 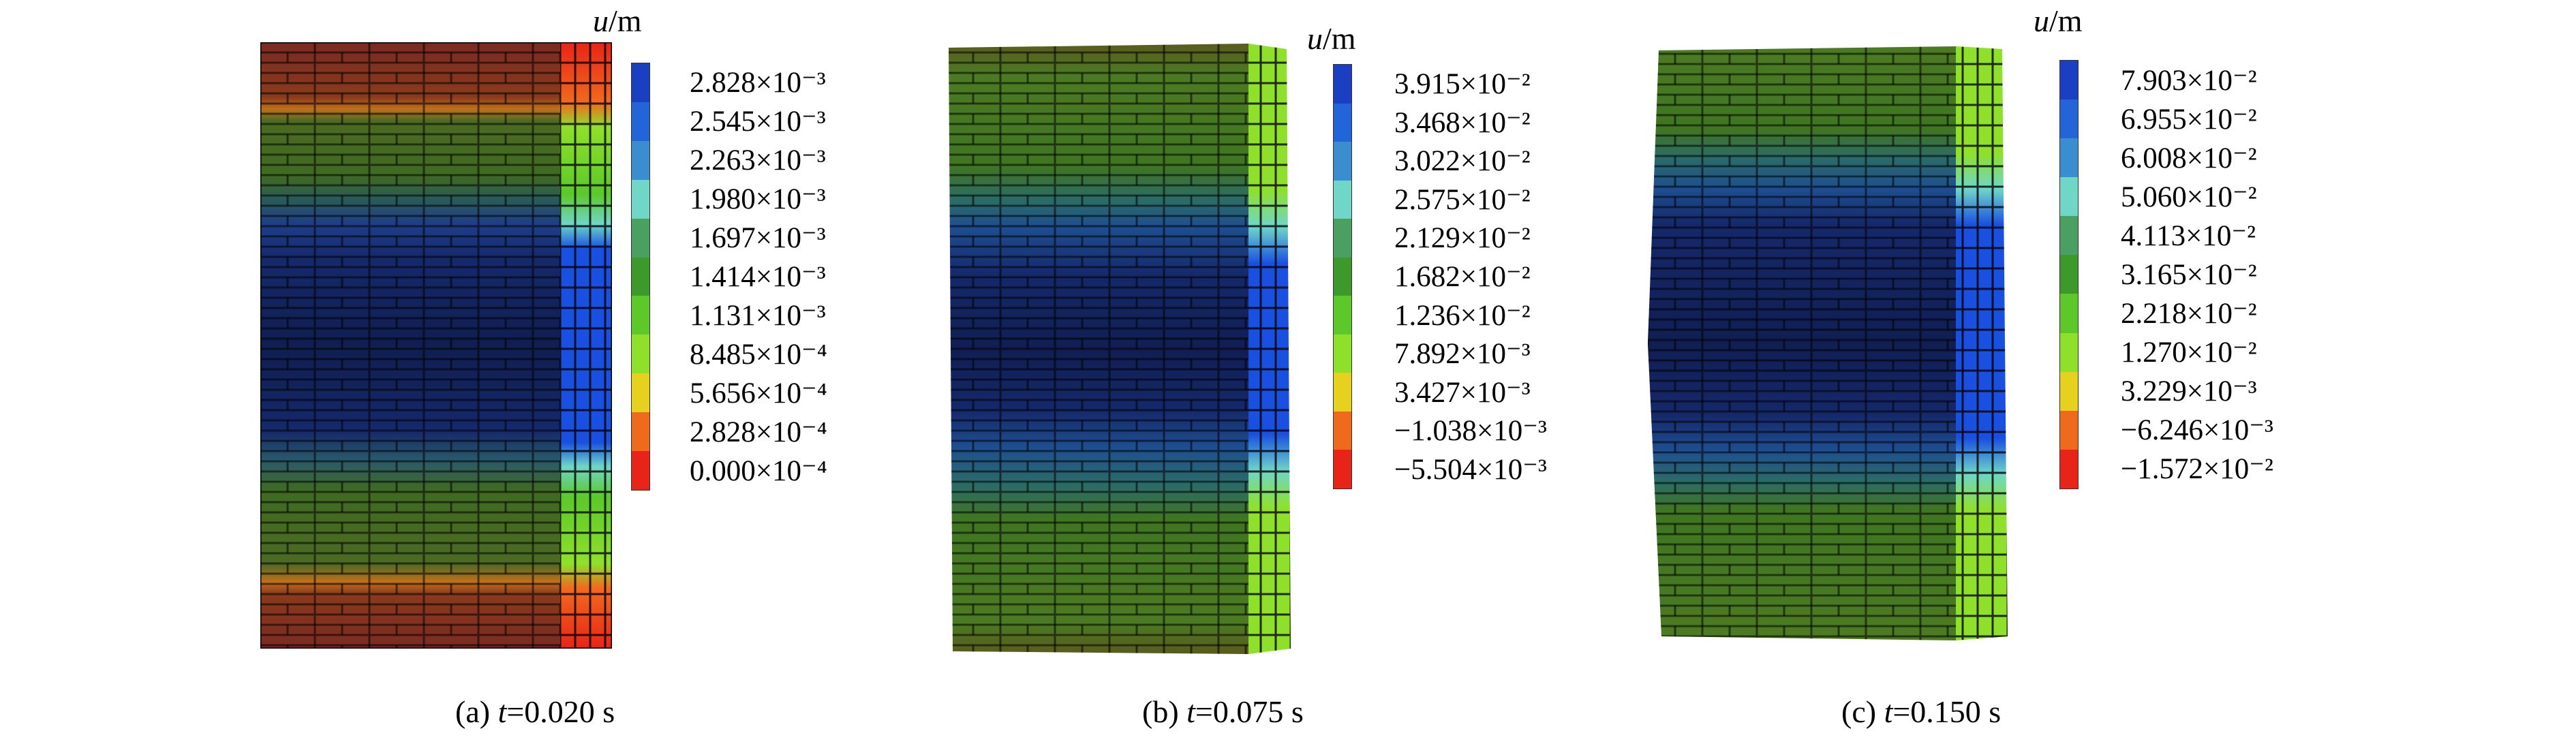 What do you see at coordinates (1463, 238) in the screenshot?
I see `colorbar-tick-label: 2.129×10⁻²` at bounding box center [1463, 238].